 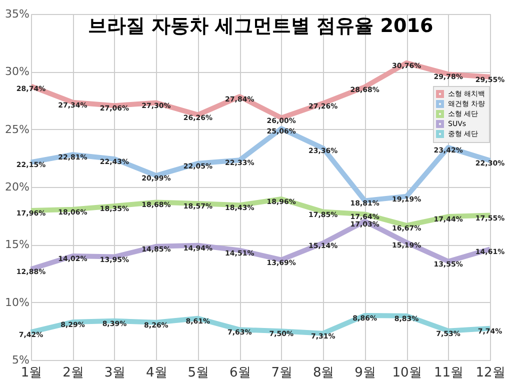 I want to click on x-tick-label: 11월, so click(x=449, y=373).